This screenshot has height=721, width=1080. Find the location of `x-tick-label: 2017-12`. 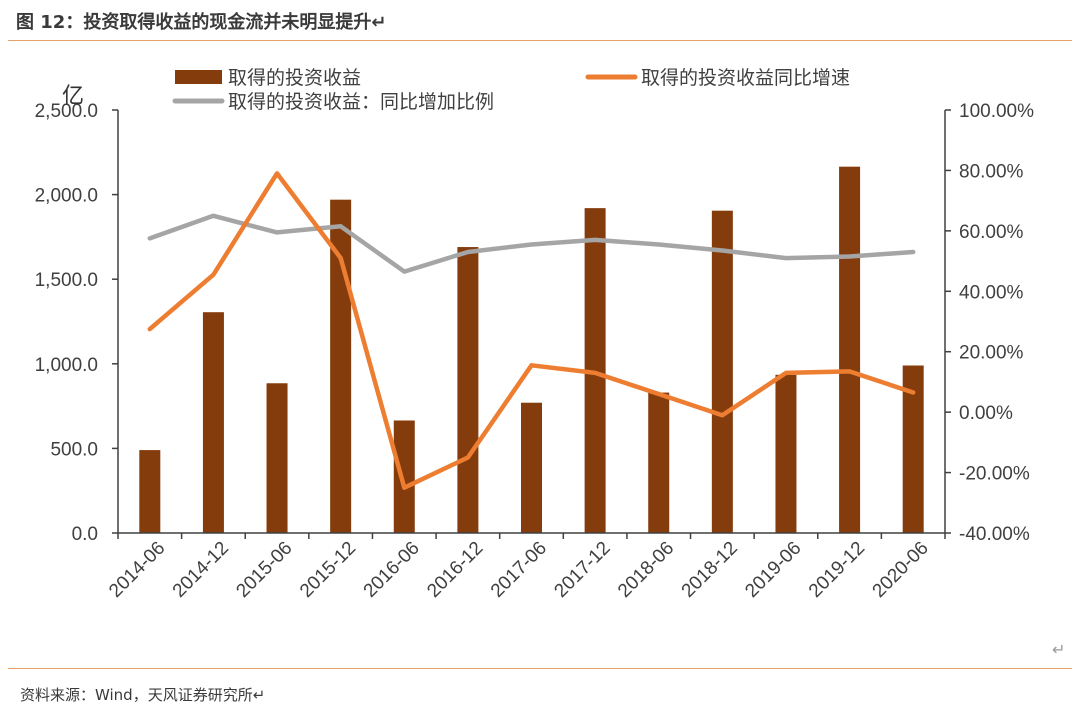

x-tick-label: 2017-12 is located at coordinates (582, 570).